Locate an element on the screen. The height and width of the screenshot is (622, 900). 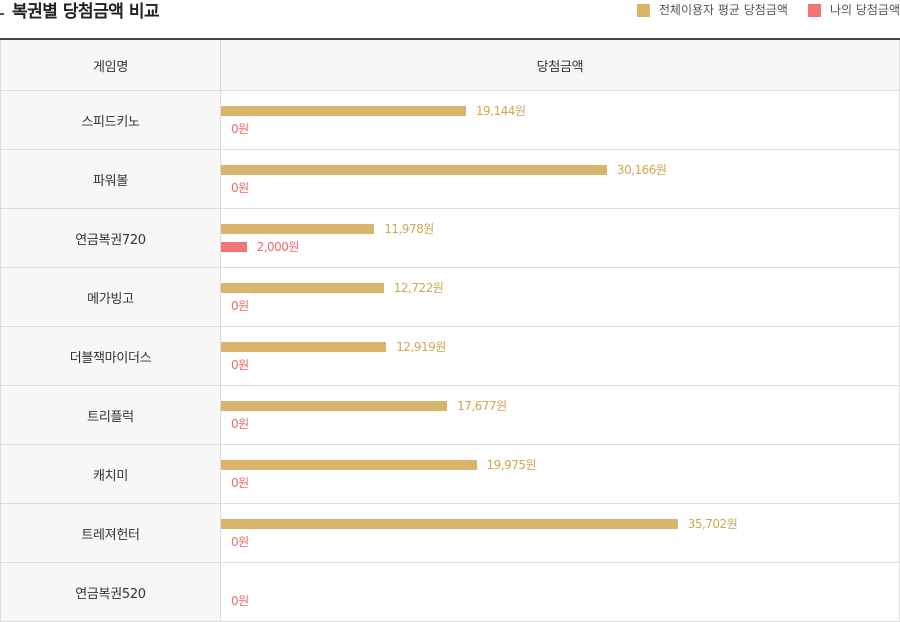
legend-item-average: 전체이용자 평균 당첨금액 is located at coordinates (712, 10).